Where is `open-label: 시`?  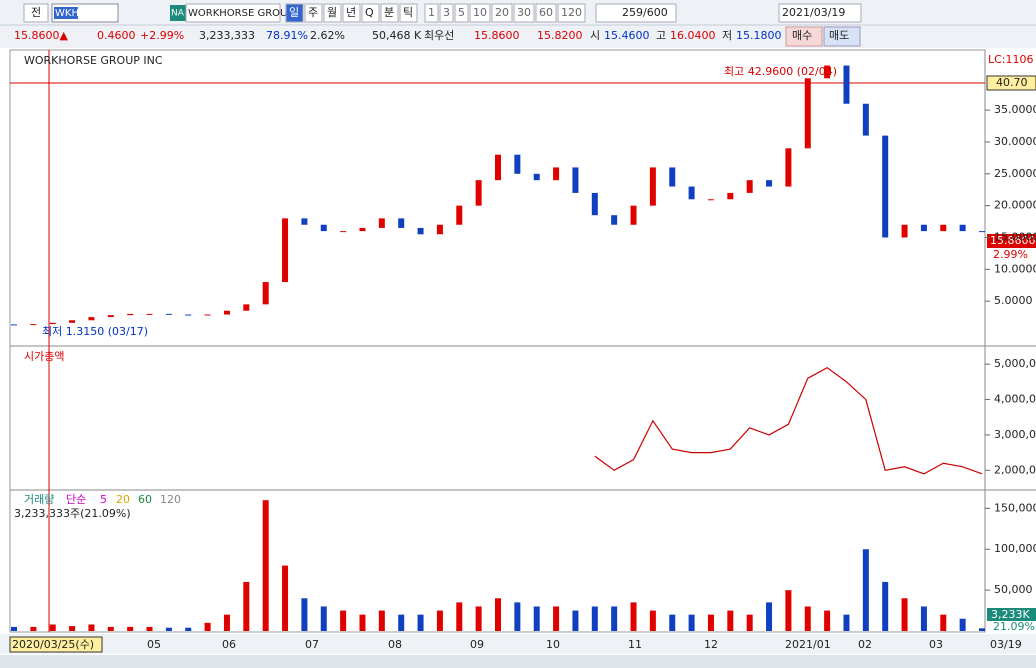
open-label: 시 is located at coordinates (595, 35).